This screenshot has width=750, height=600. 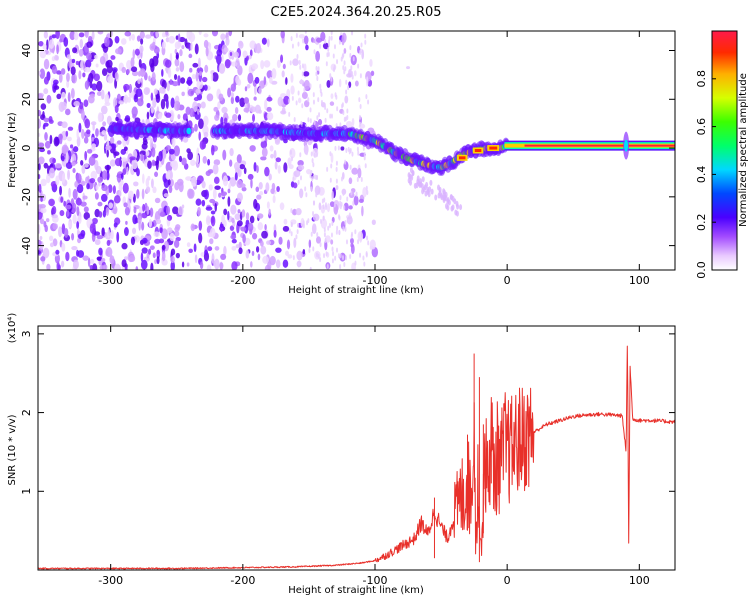 I want to click on colorbar-tick-label: 0.8, so click(x=701, y=79).